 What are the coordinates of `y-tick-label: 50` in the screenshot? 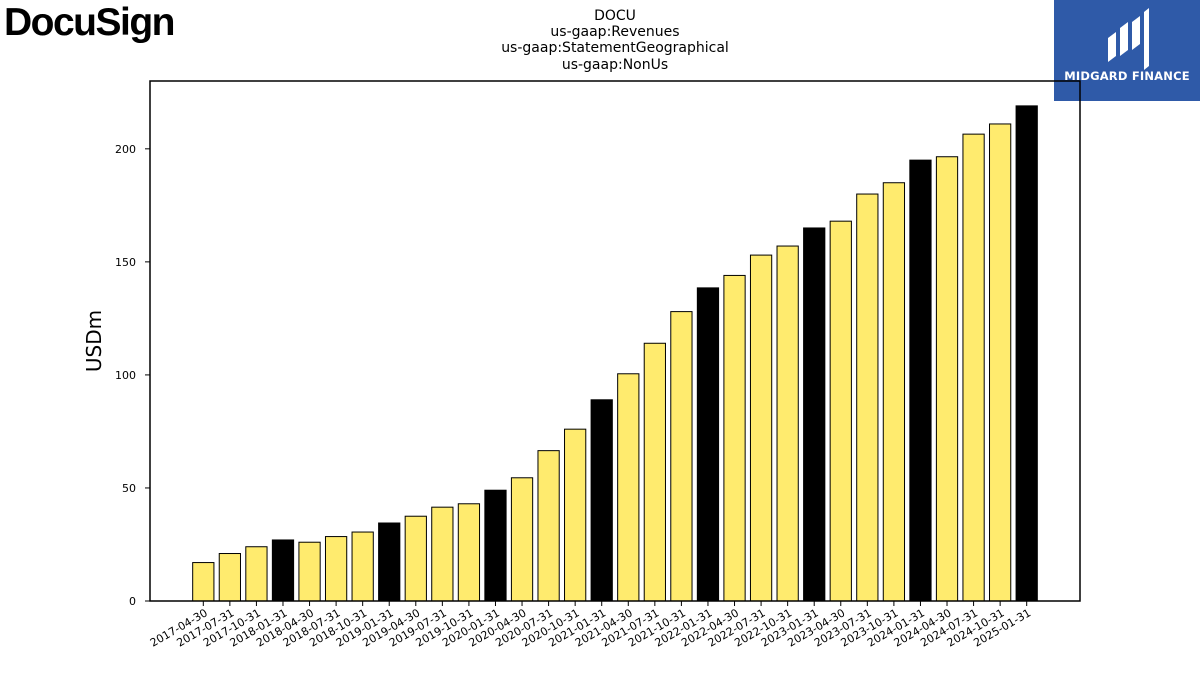 It's located at (129, 488).